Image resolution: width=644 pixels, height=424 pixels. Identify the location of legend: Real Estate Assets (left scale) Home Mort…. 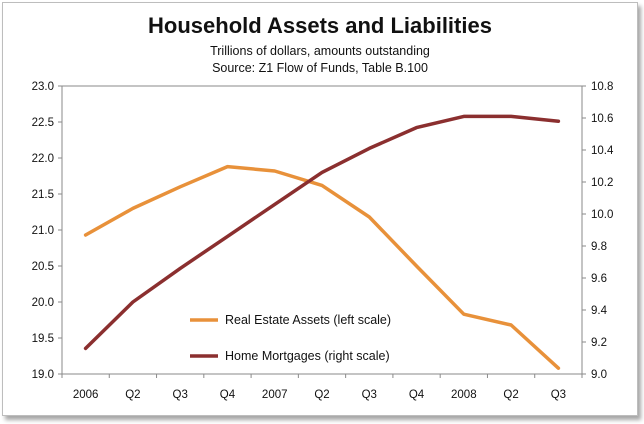
(290, 338).